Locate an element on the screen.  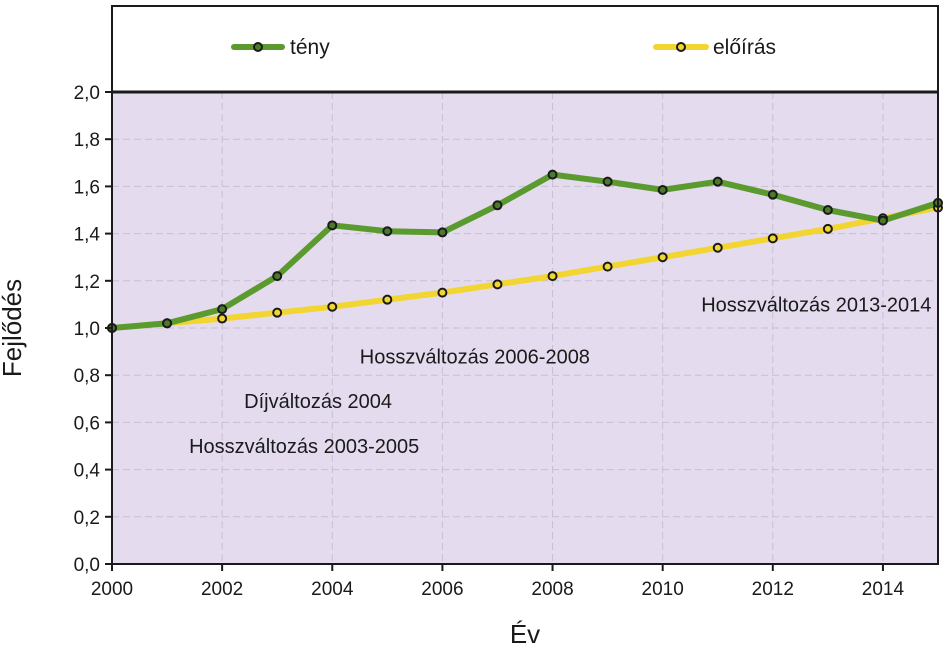
y-tick-label: 0,0 is located at coordinates (87, 565).